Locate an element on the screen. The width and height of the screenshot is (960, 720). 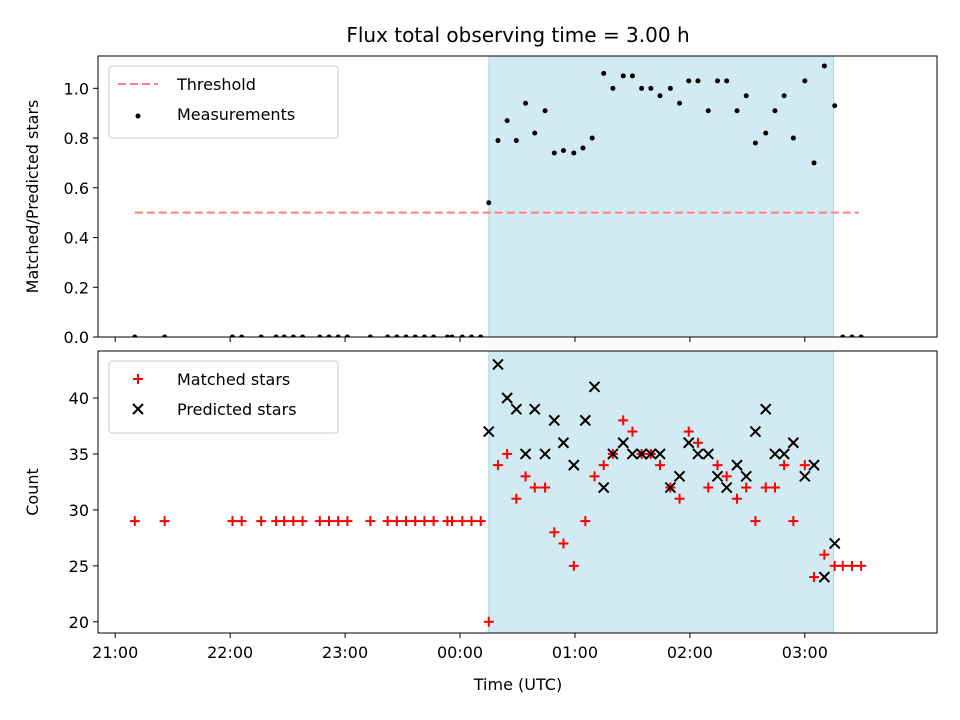
y-axis-label: Count is located at coordinates (32, 492).